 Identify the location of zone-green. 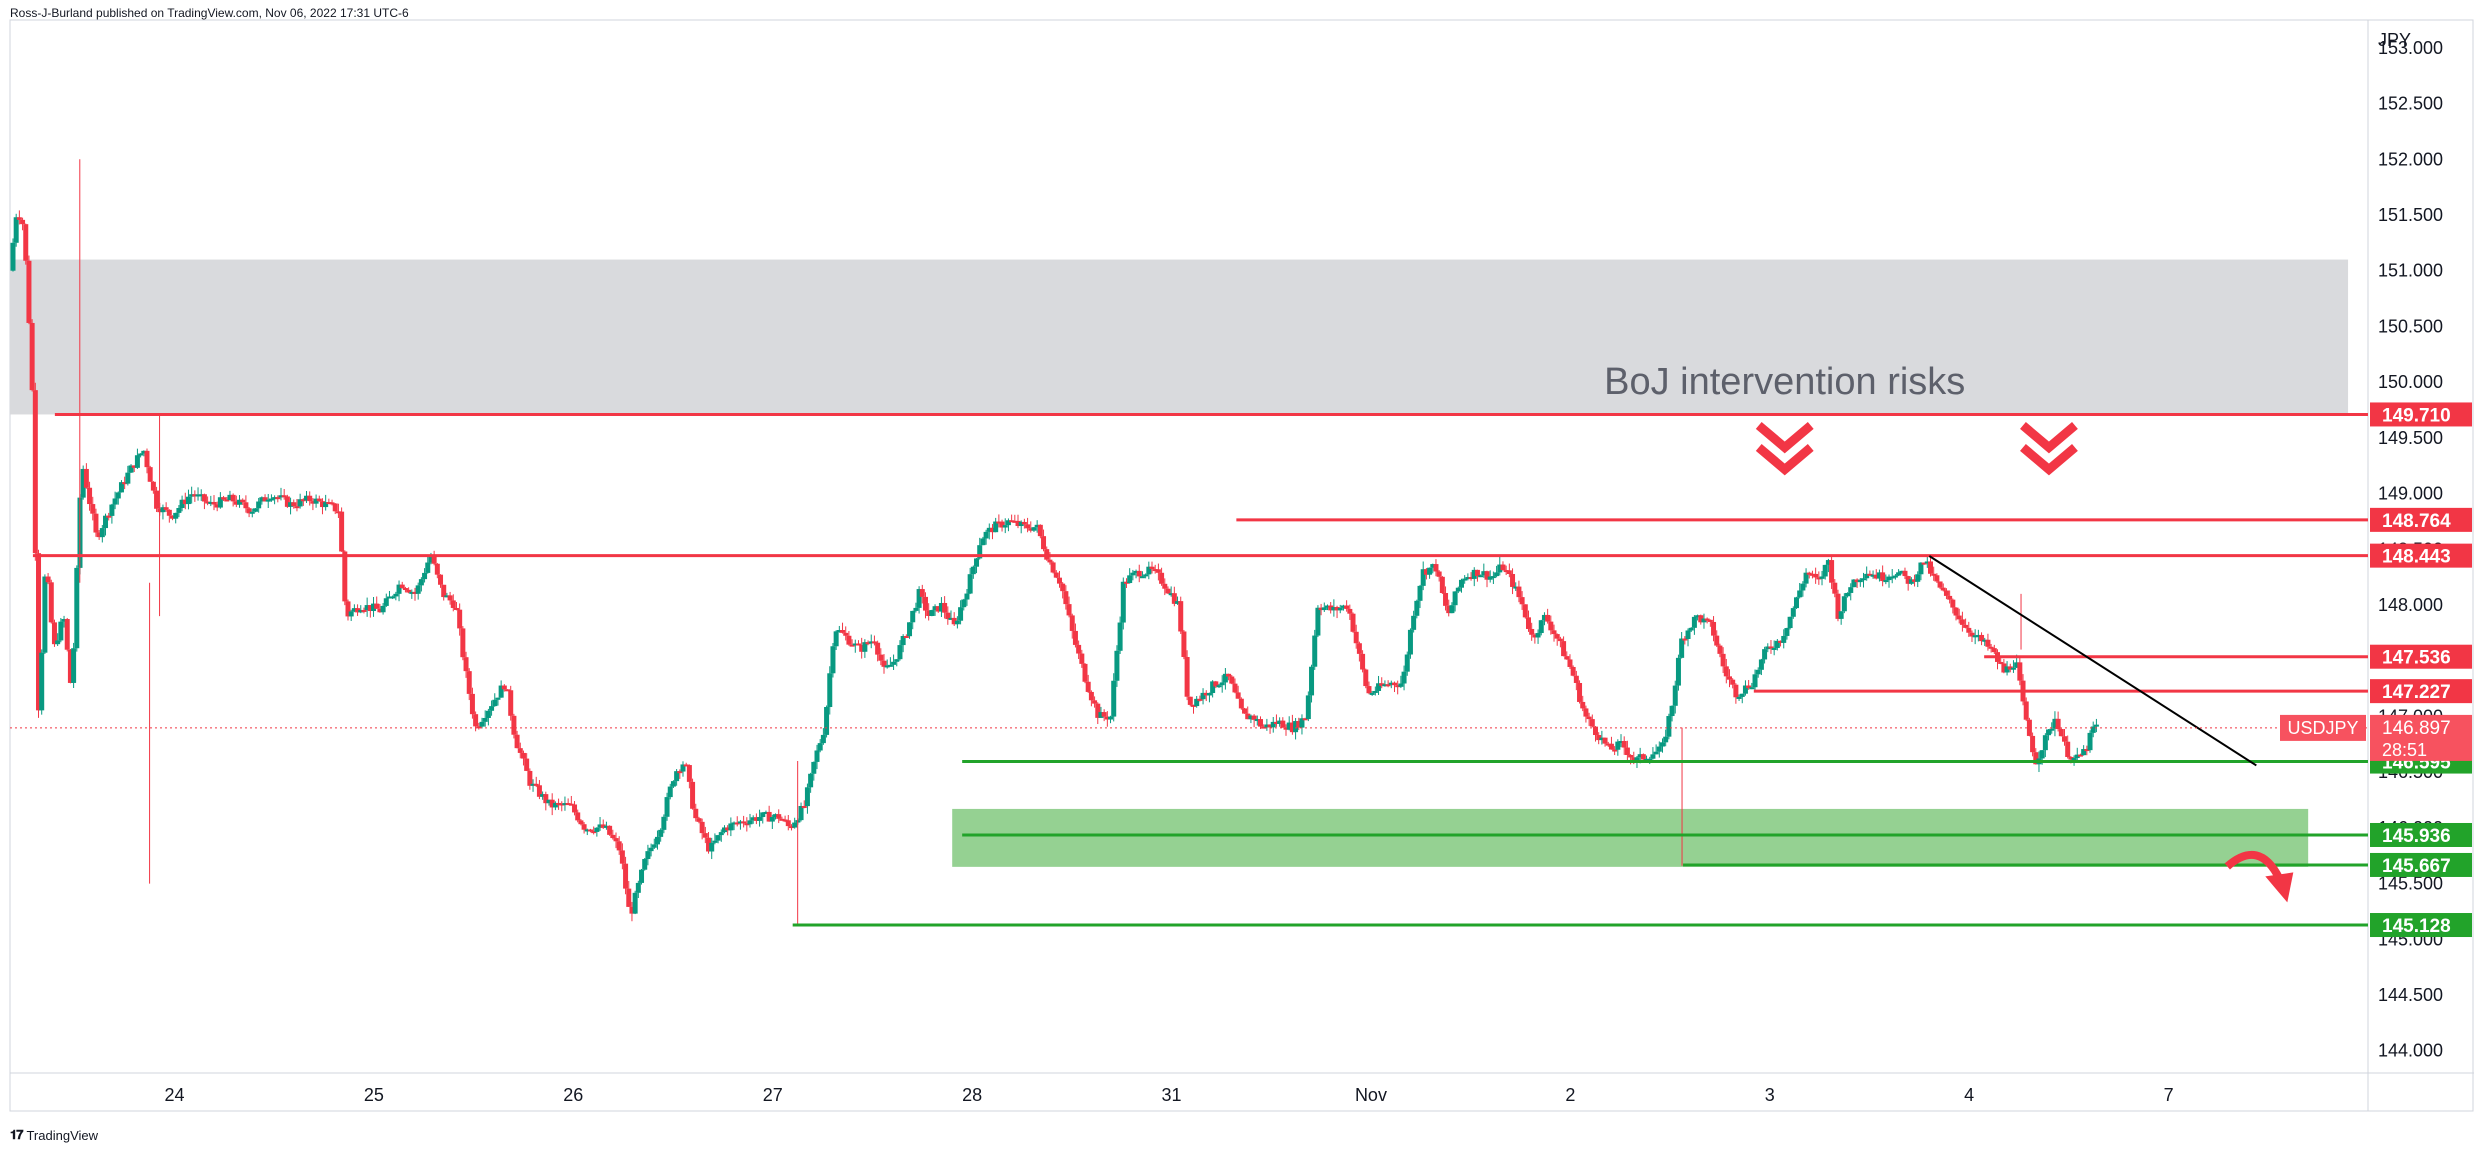
(1630, 837).